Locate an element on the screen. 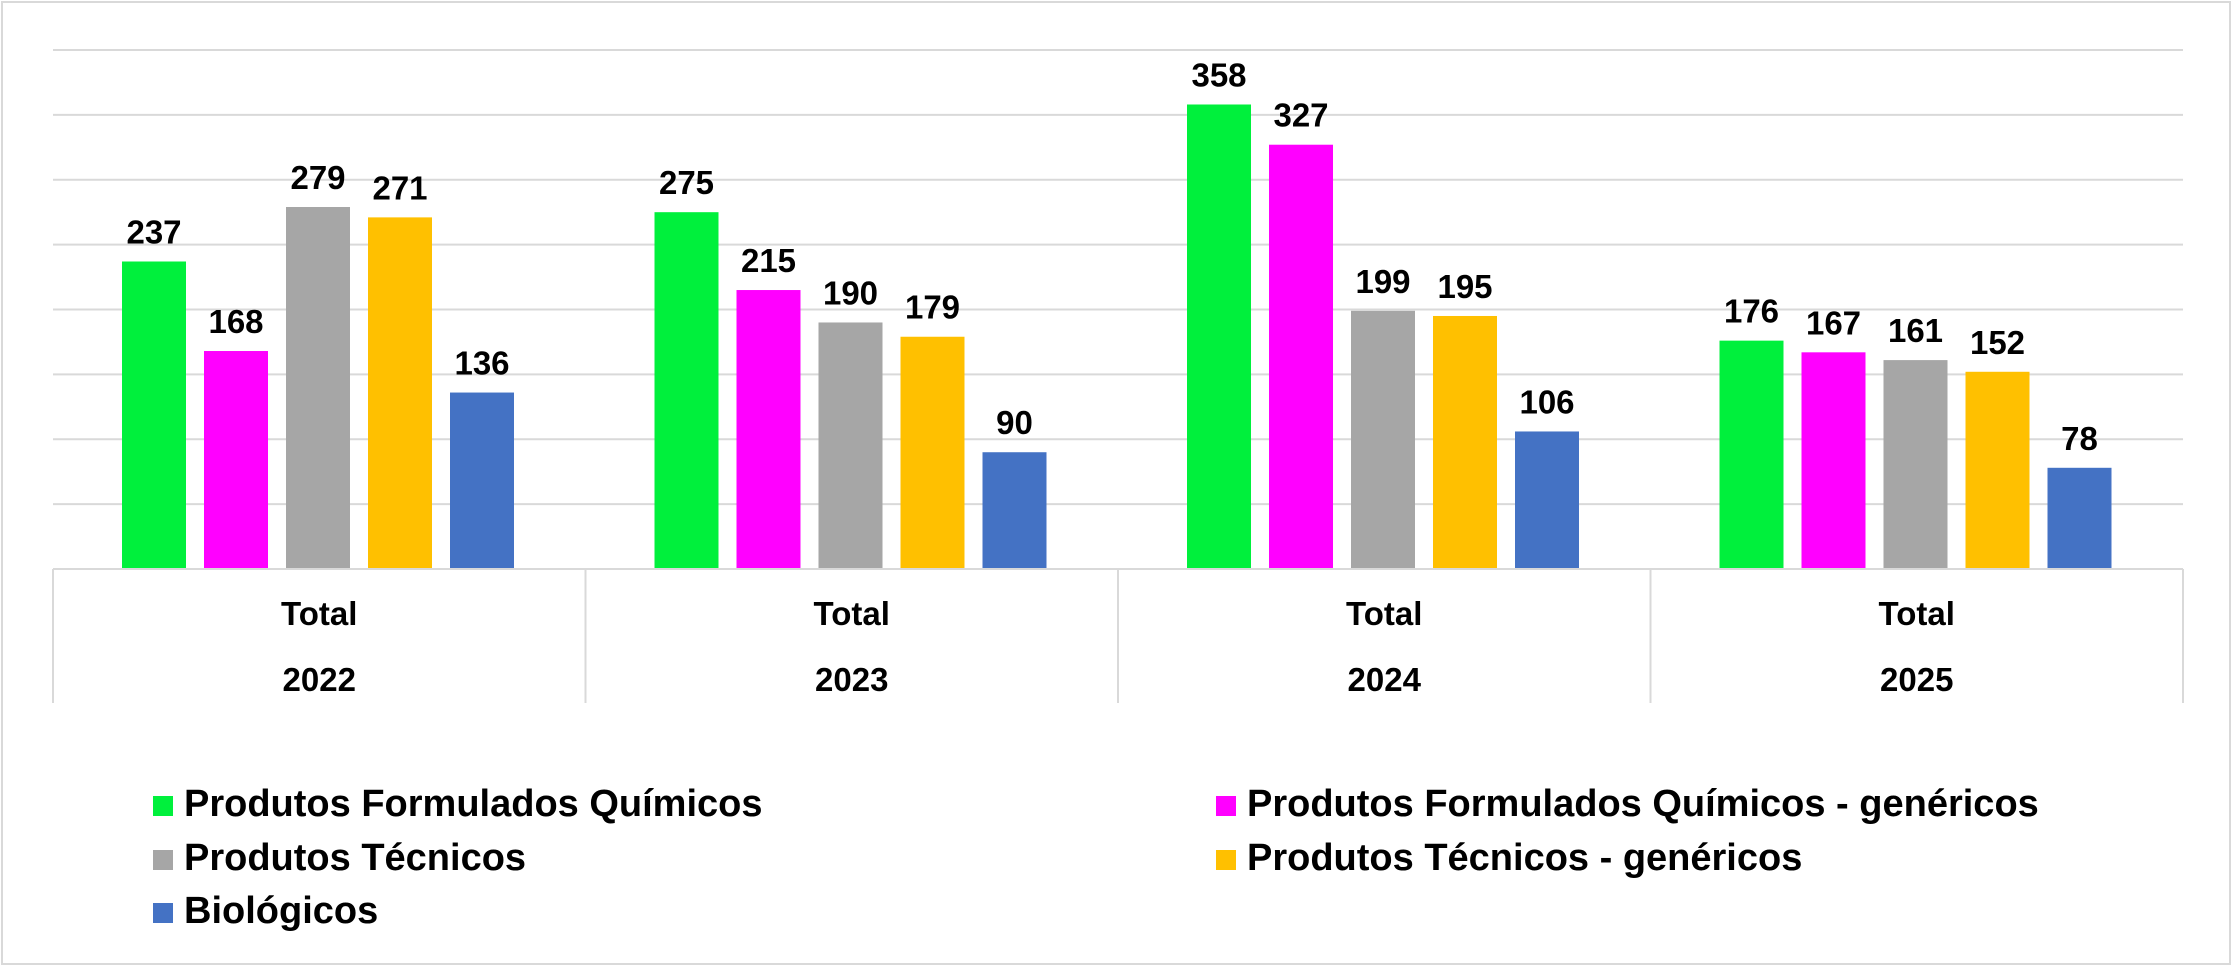  category-axis: Total 2022 Total 2023 Total 2024 Total 2025 is located at coordinates (1118, 635).